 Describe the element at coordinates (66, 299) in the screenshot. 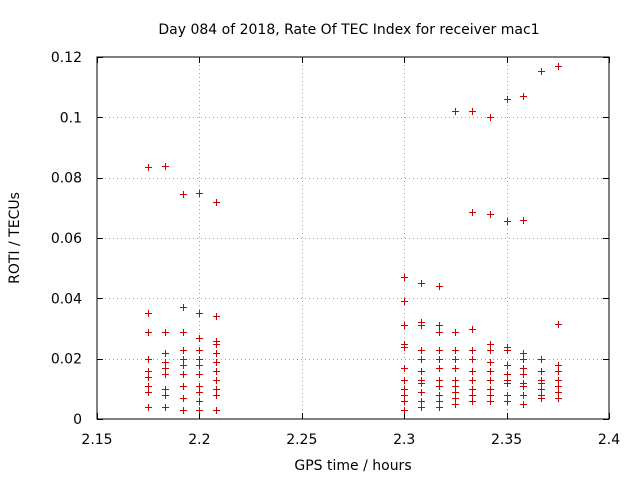

I see `y-tick-label: 0.04` at that location.